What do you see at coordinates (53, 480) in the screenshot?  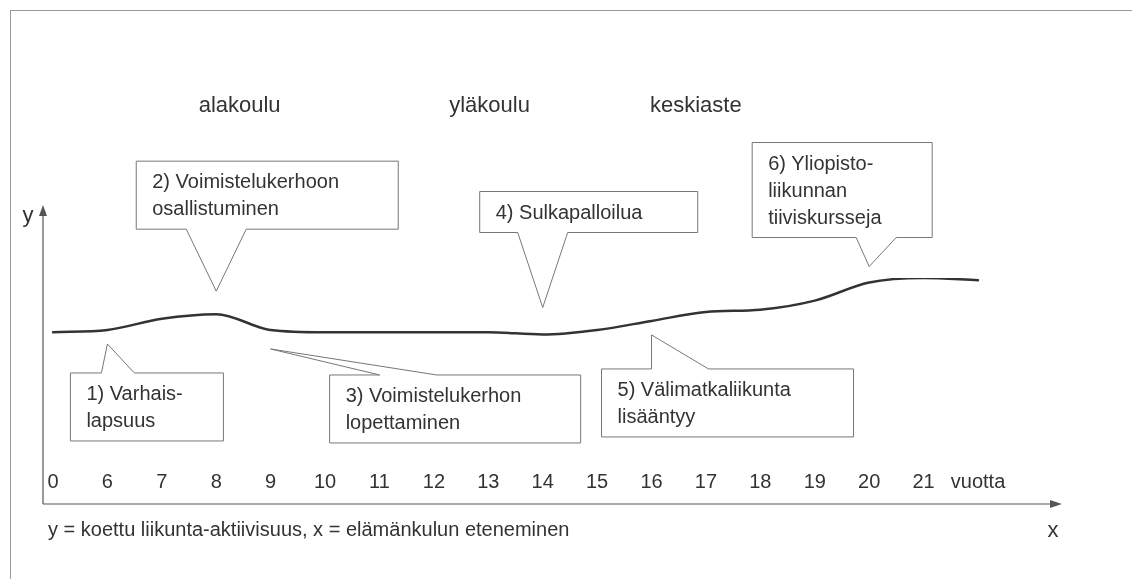 I see `x-tick-label: 0` at bounding box center [53, 480].